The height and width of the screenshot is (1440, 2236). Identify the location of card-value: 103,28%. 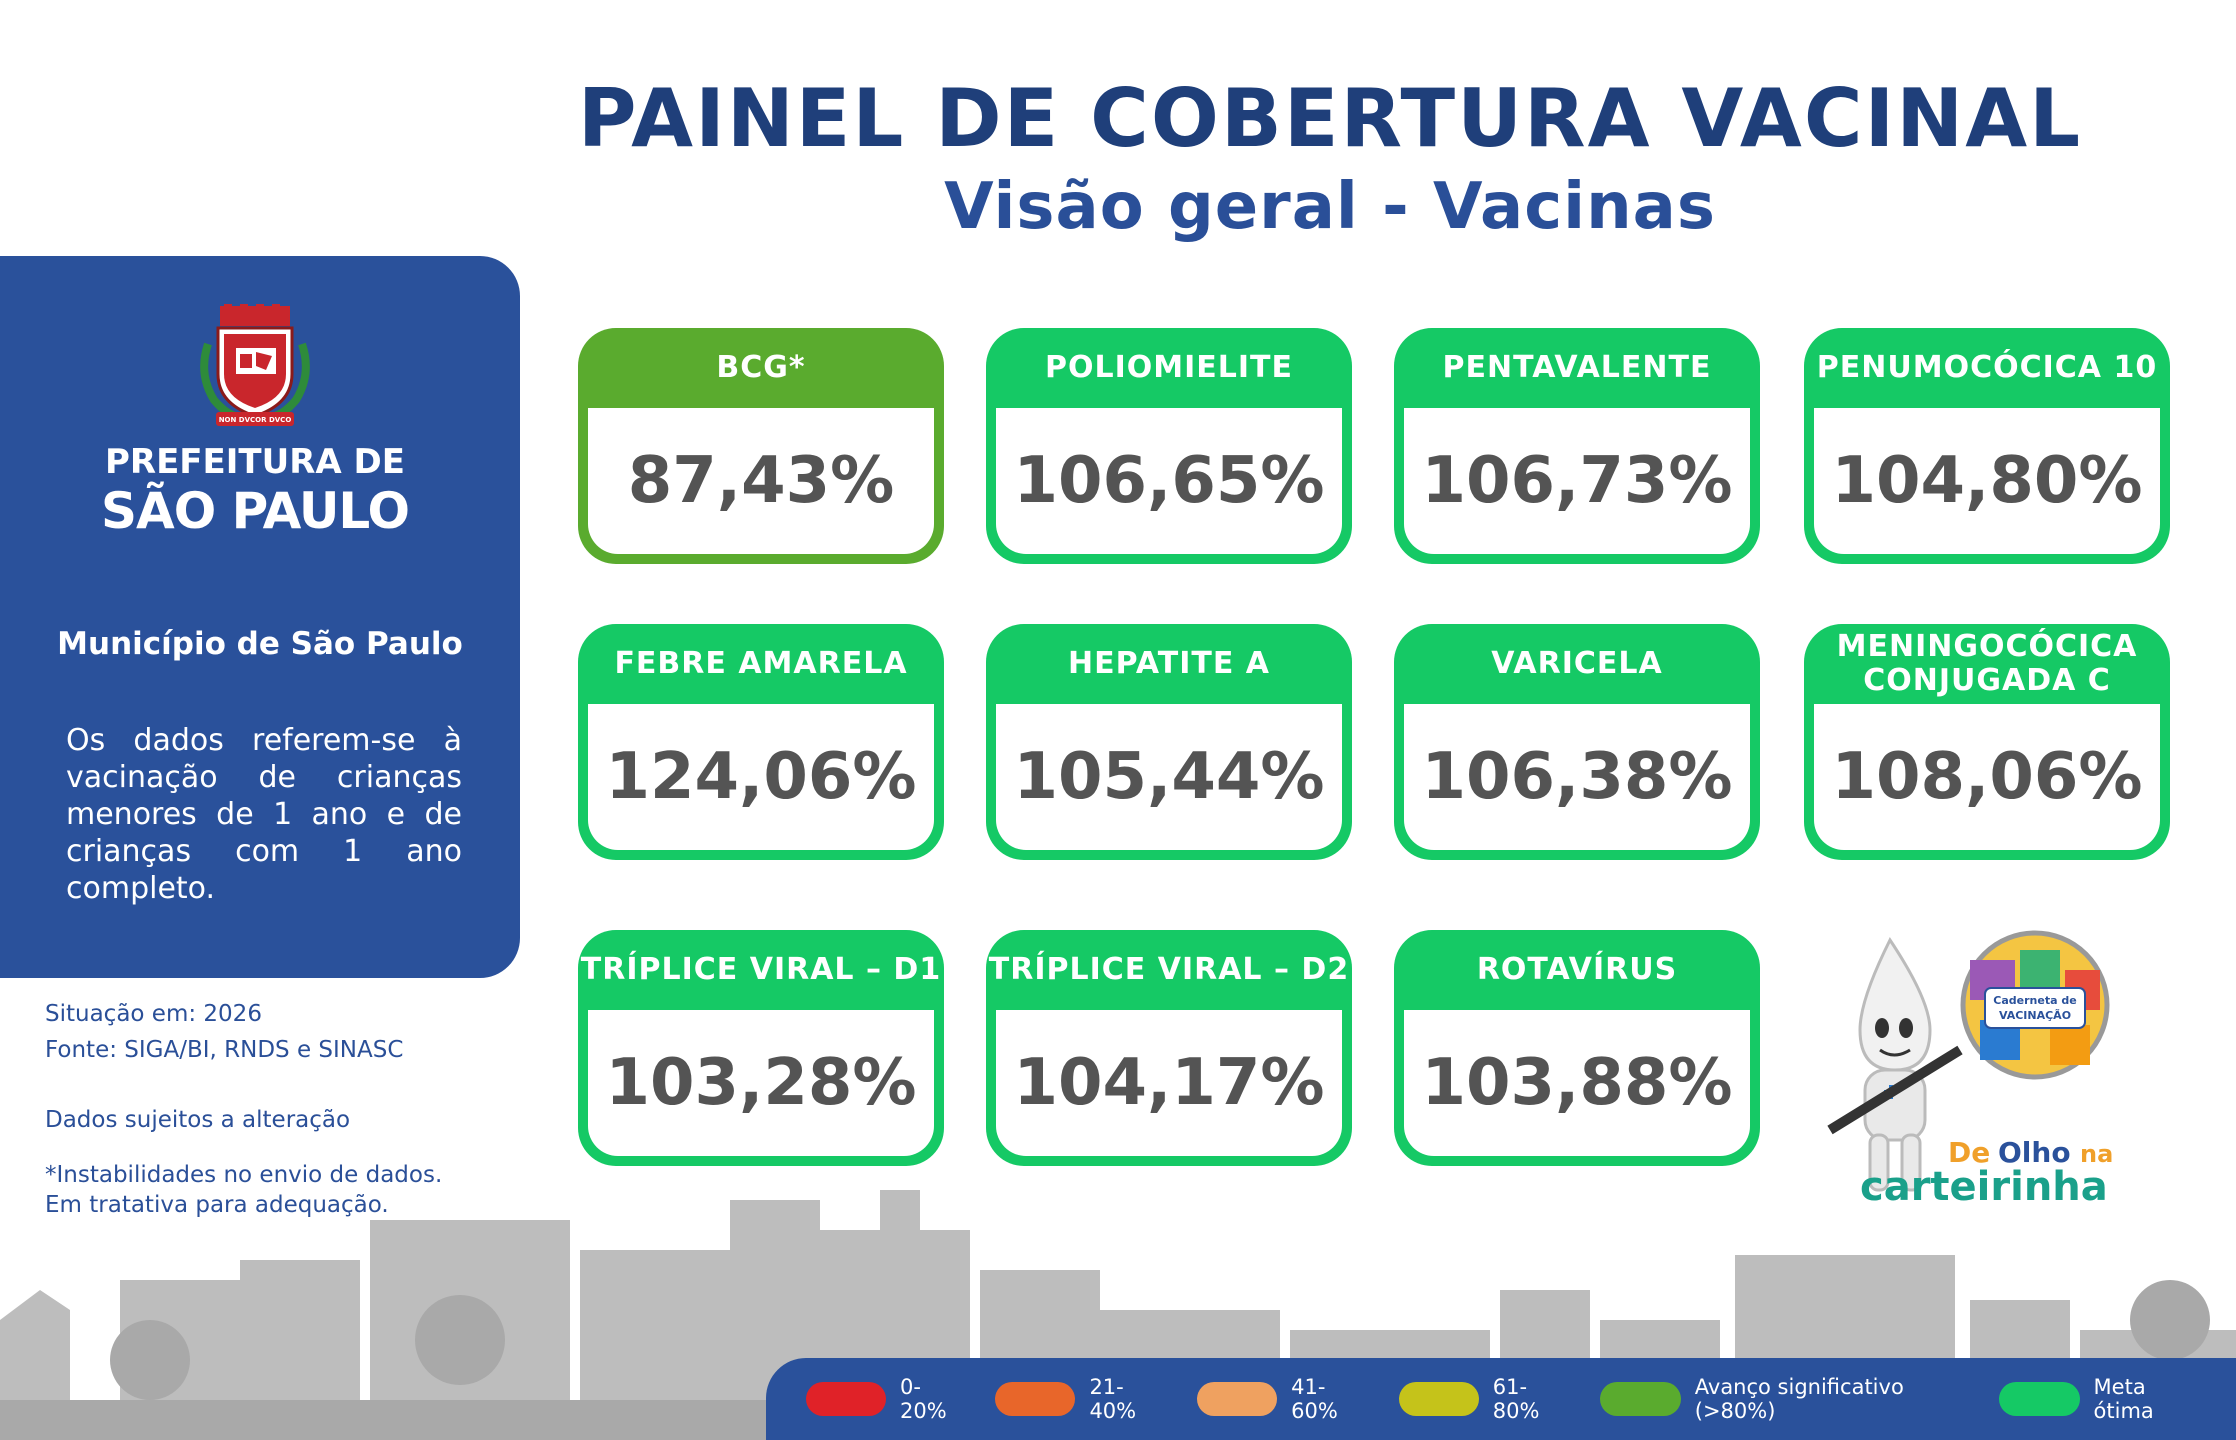
(761, 1083).